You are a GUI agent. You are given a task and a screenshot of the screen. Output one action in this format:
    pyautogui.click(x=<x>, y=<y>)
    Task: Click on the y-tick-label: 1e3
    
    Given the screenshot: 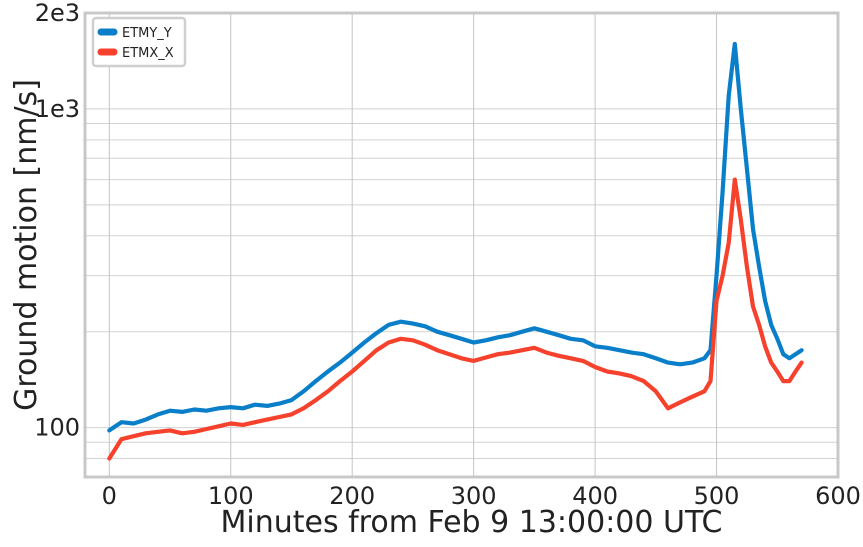 What is the action you would take?
    pyautogui.click(x=57, y=109)
    